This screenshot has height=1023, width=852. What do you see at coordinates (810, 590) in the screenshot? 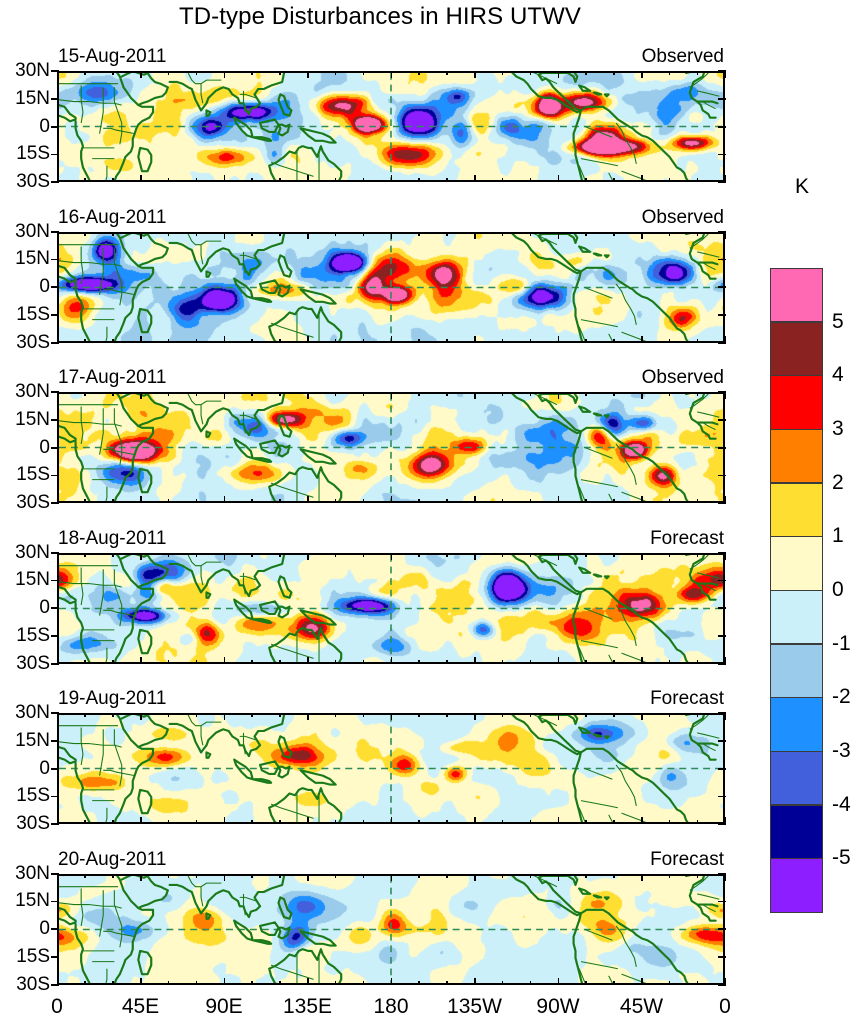
I see `colorbar: 5 4 3 2 1 0 -1 -2 -3 -4 -5` at bounding box center [810, 590].